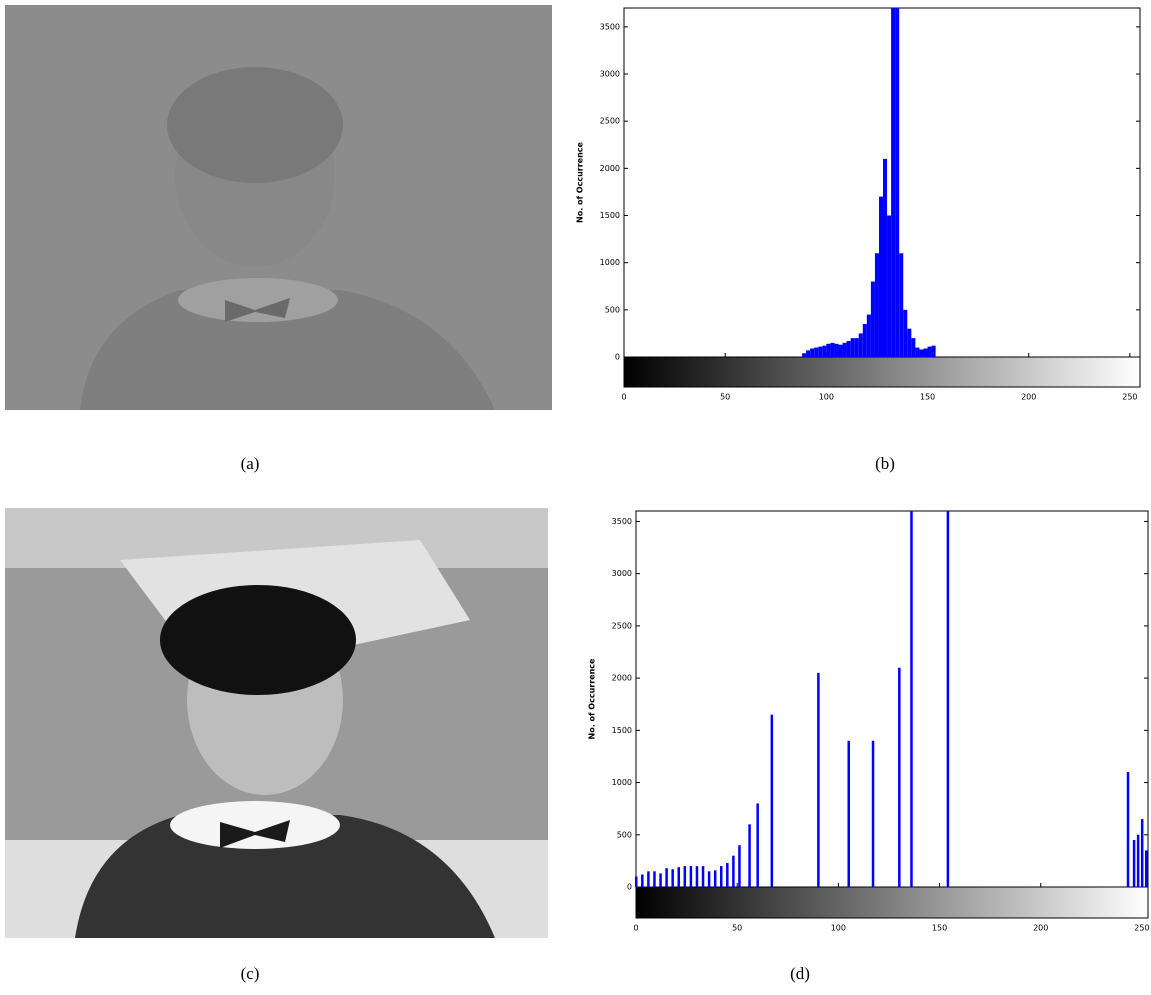 This screenshot has height=995, width=1151. I want to click on x-tick-label: 200, so click(1028, 397).